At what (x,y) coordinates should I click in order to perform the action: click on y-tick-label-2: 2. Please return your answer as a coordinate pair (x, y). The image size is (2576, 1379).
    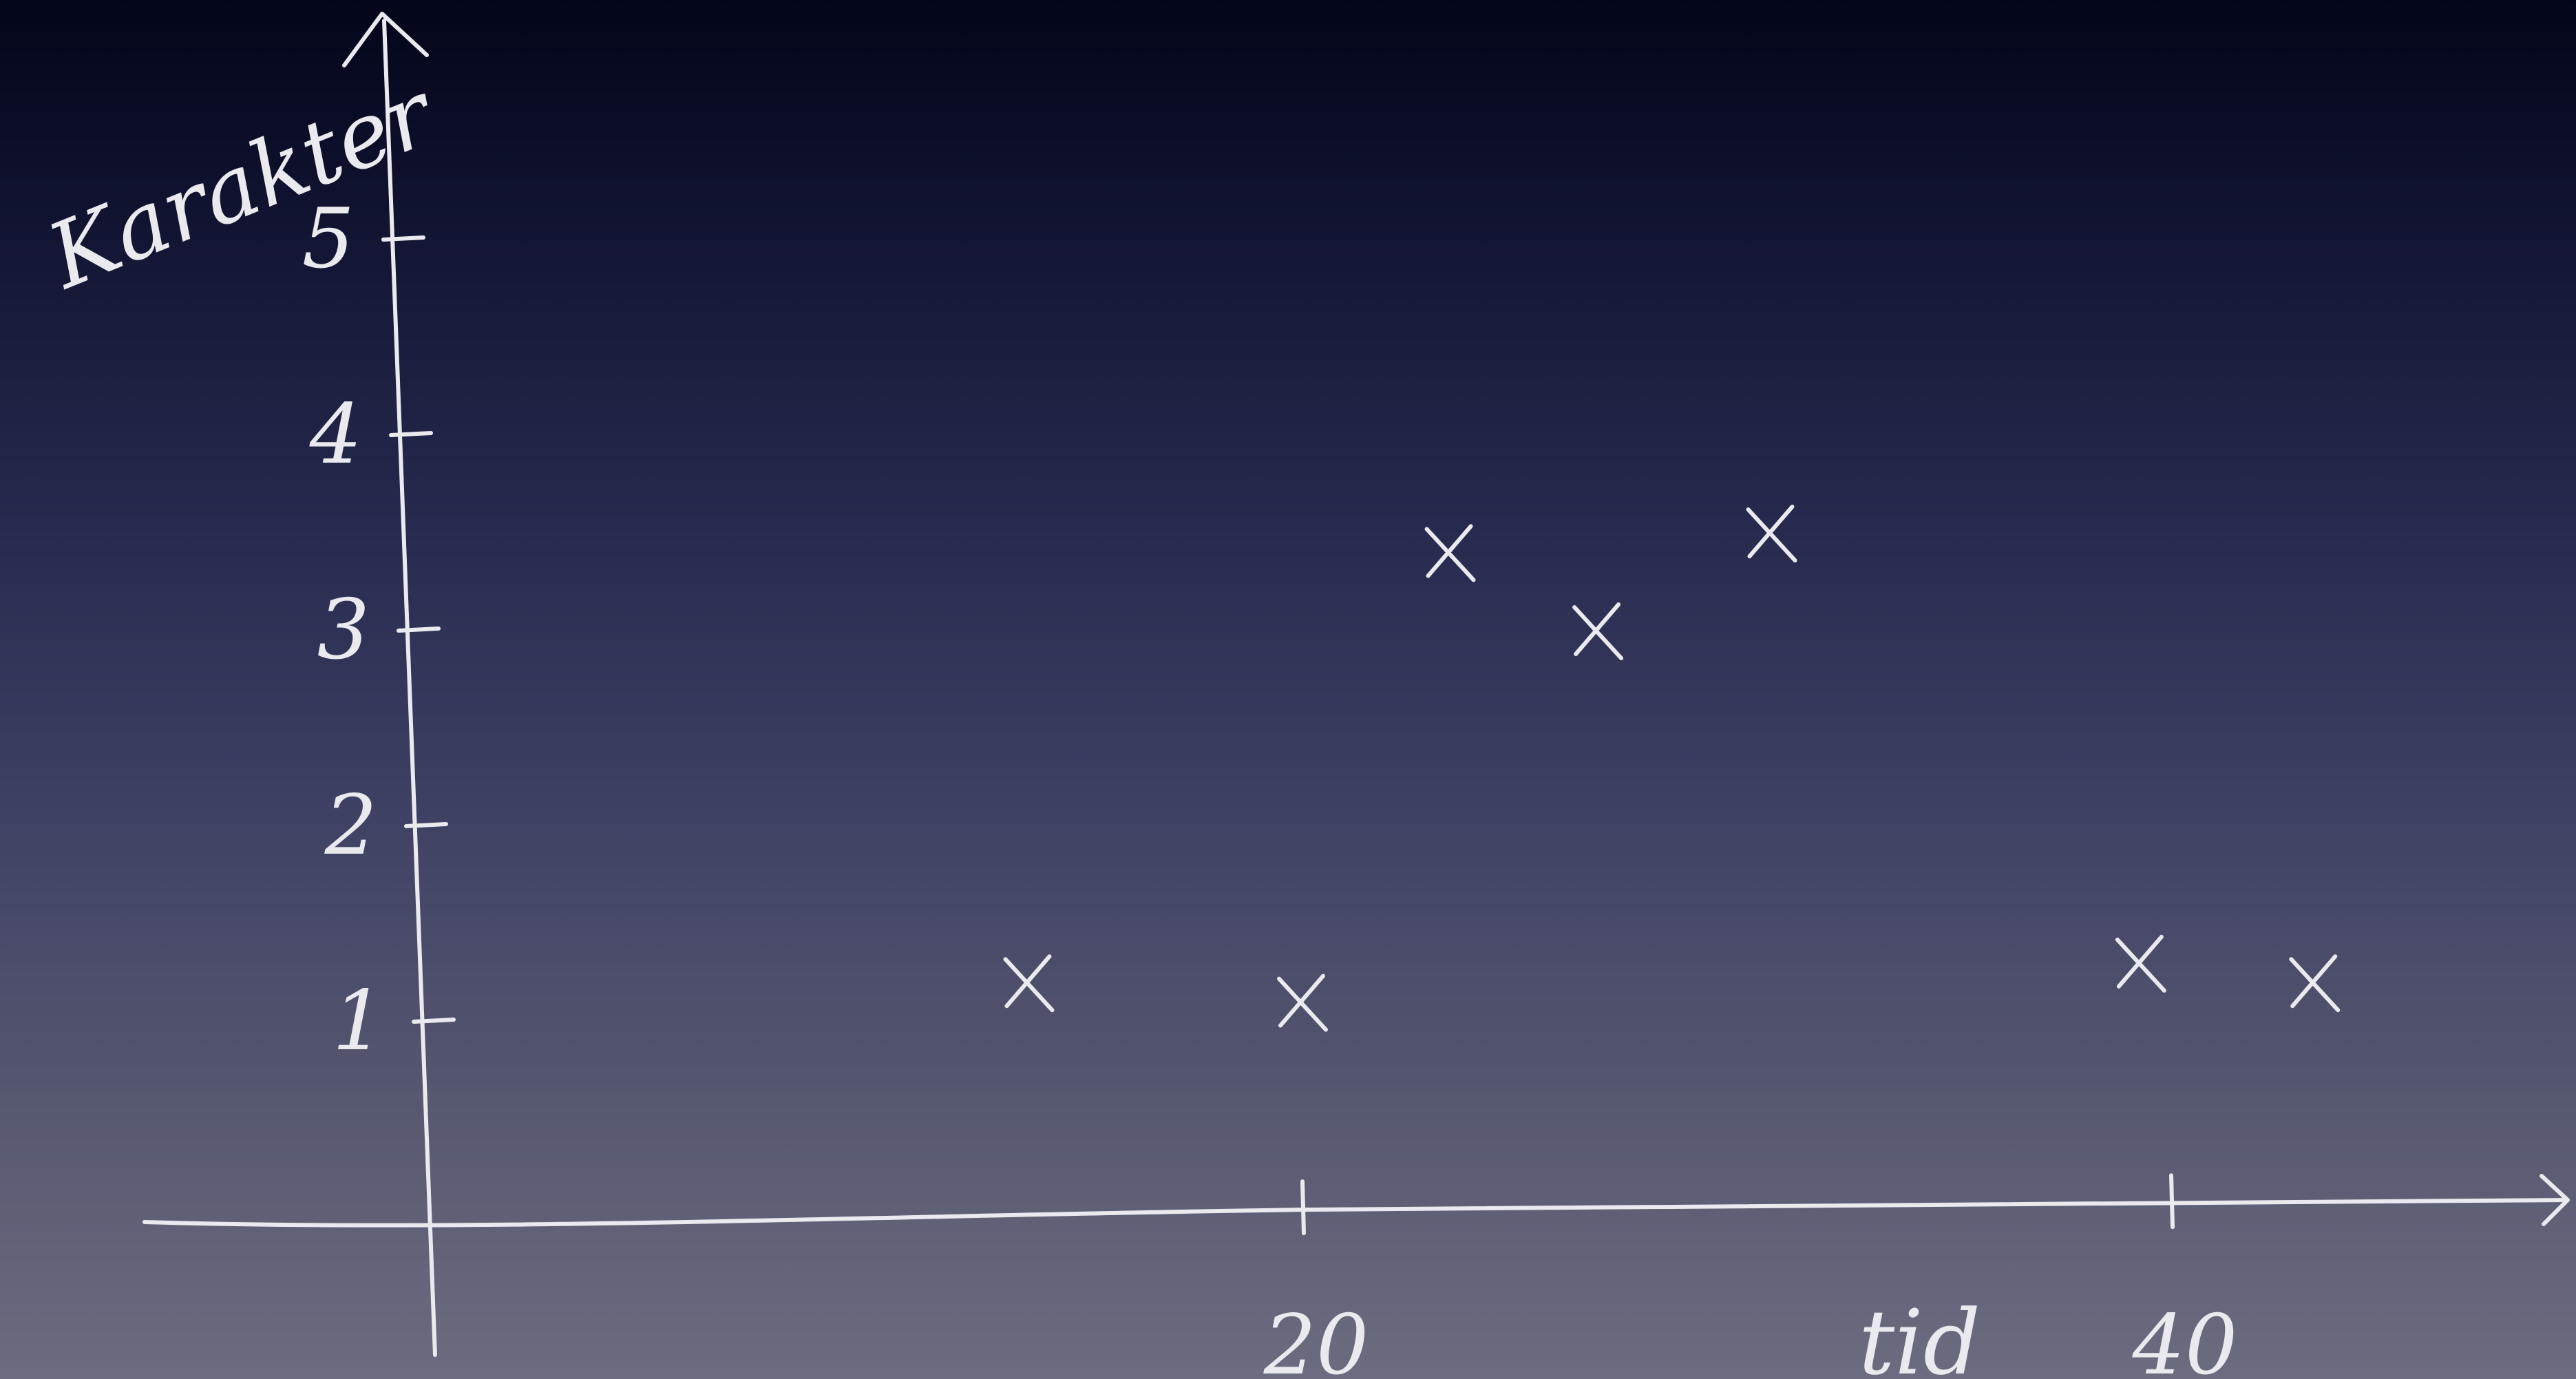
    Looking at the image, I should click on (351, 826).